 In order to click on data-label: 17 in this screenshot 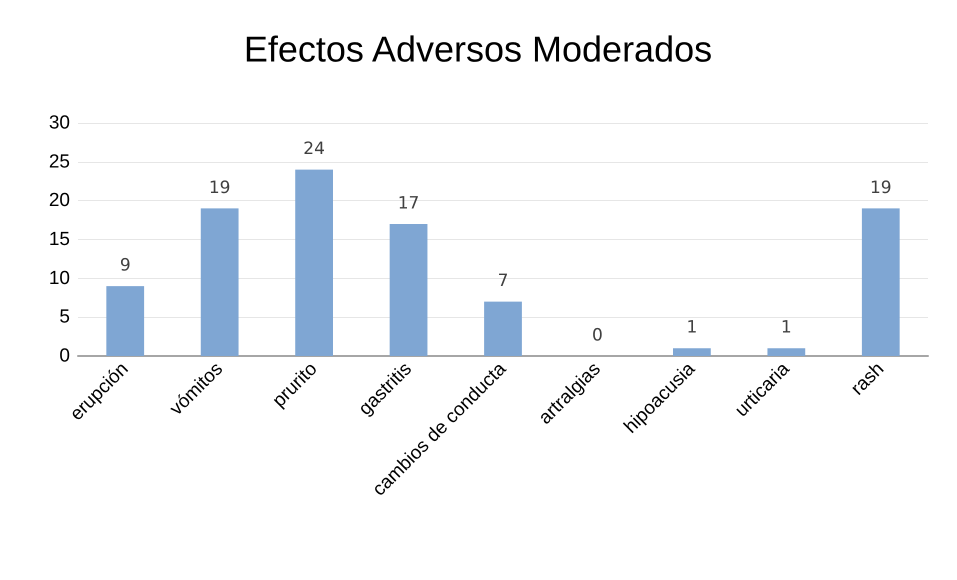, I will do `click(409, 203)`.